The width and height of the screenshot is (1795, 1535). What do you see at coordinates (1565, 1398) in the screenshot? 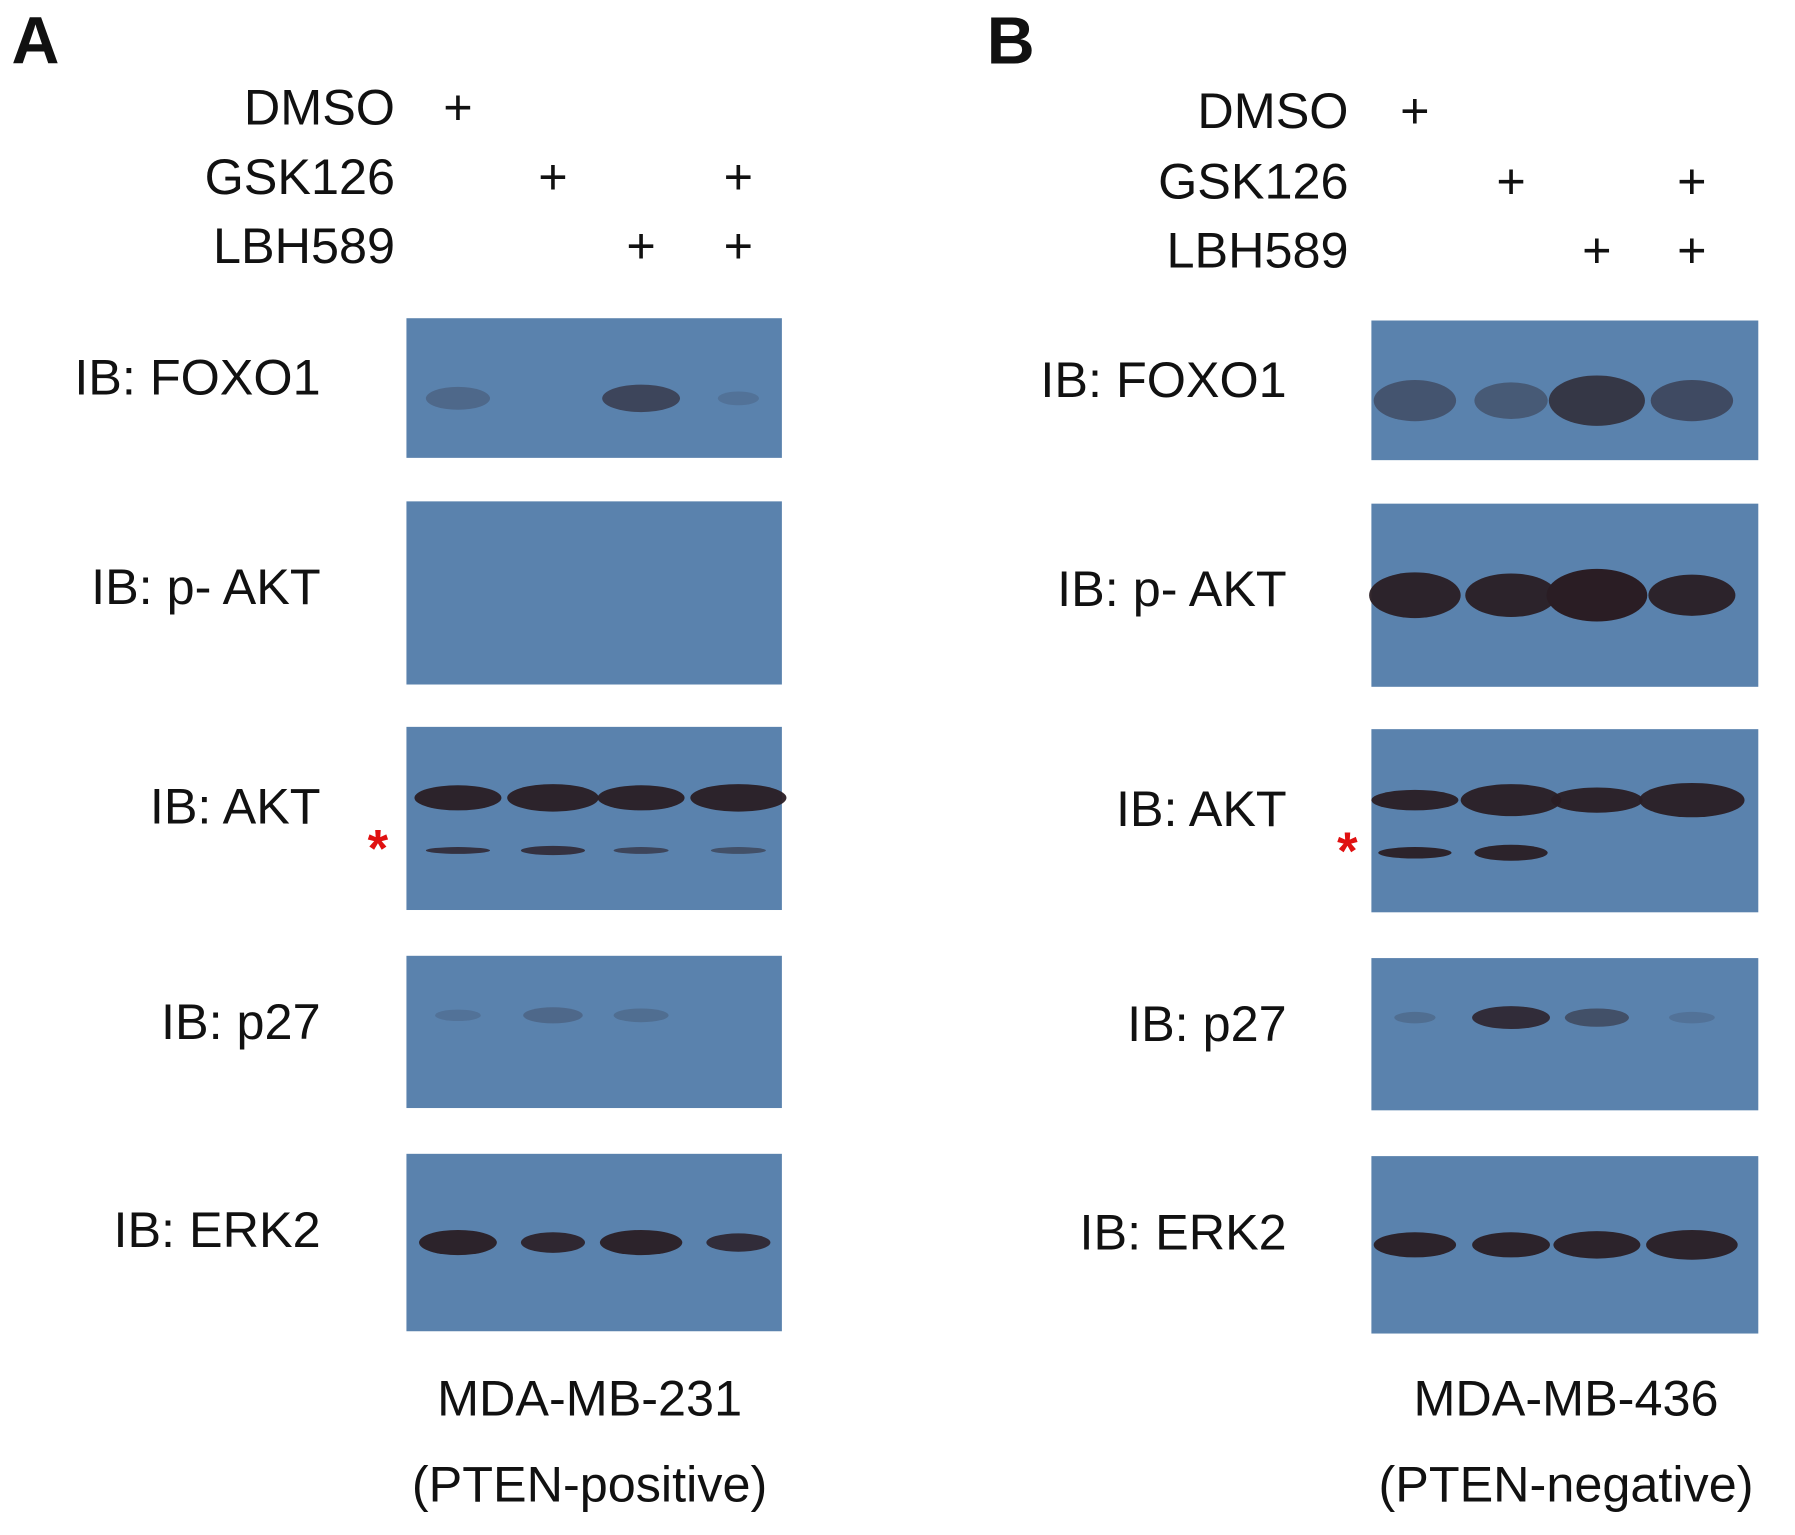
I see `cell-line: MDA-MB-436` at bounding box center [1565, 1398].